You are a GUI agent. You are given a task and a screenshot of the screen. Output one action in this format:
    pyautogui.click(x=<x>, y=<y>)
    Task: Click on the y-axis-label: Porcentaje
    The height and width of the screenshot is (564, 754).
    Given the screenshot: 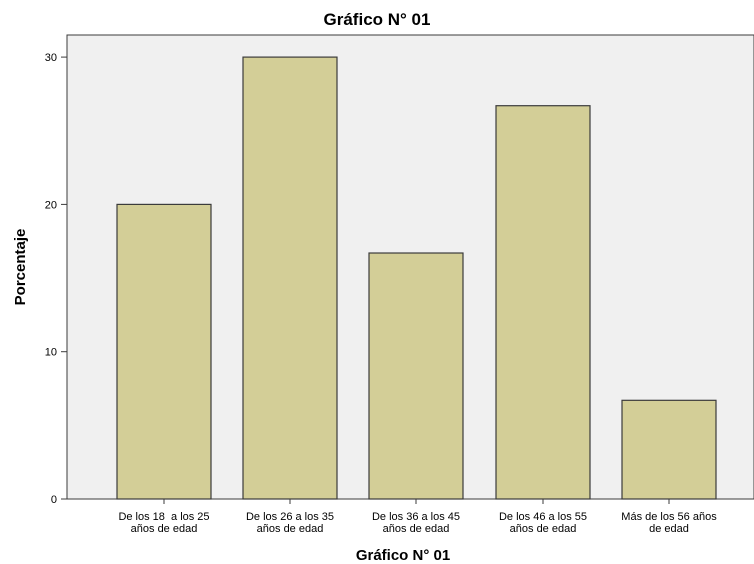 What is the action you would take?
    pyautogui.click(x=20, y=267)
    